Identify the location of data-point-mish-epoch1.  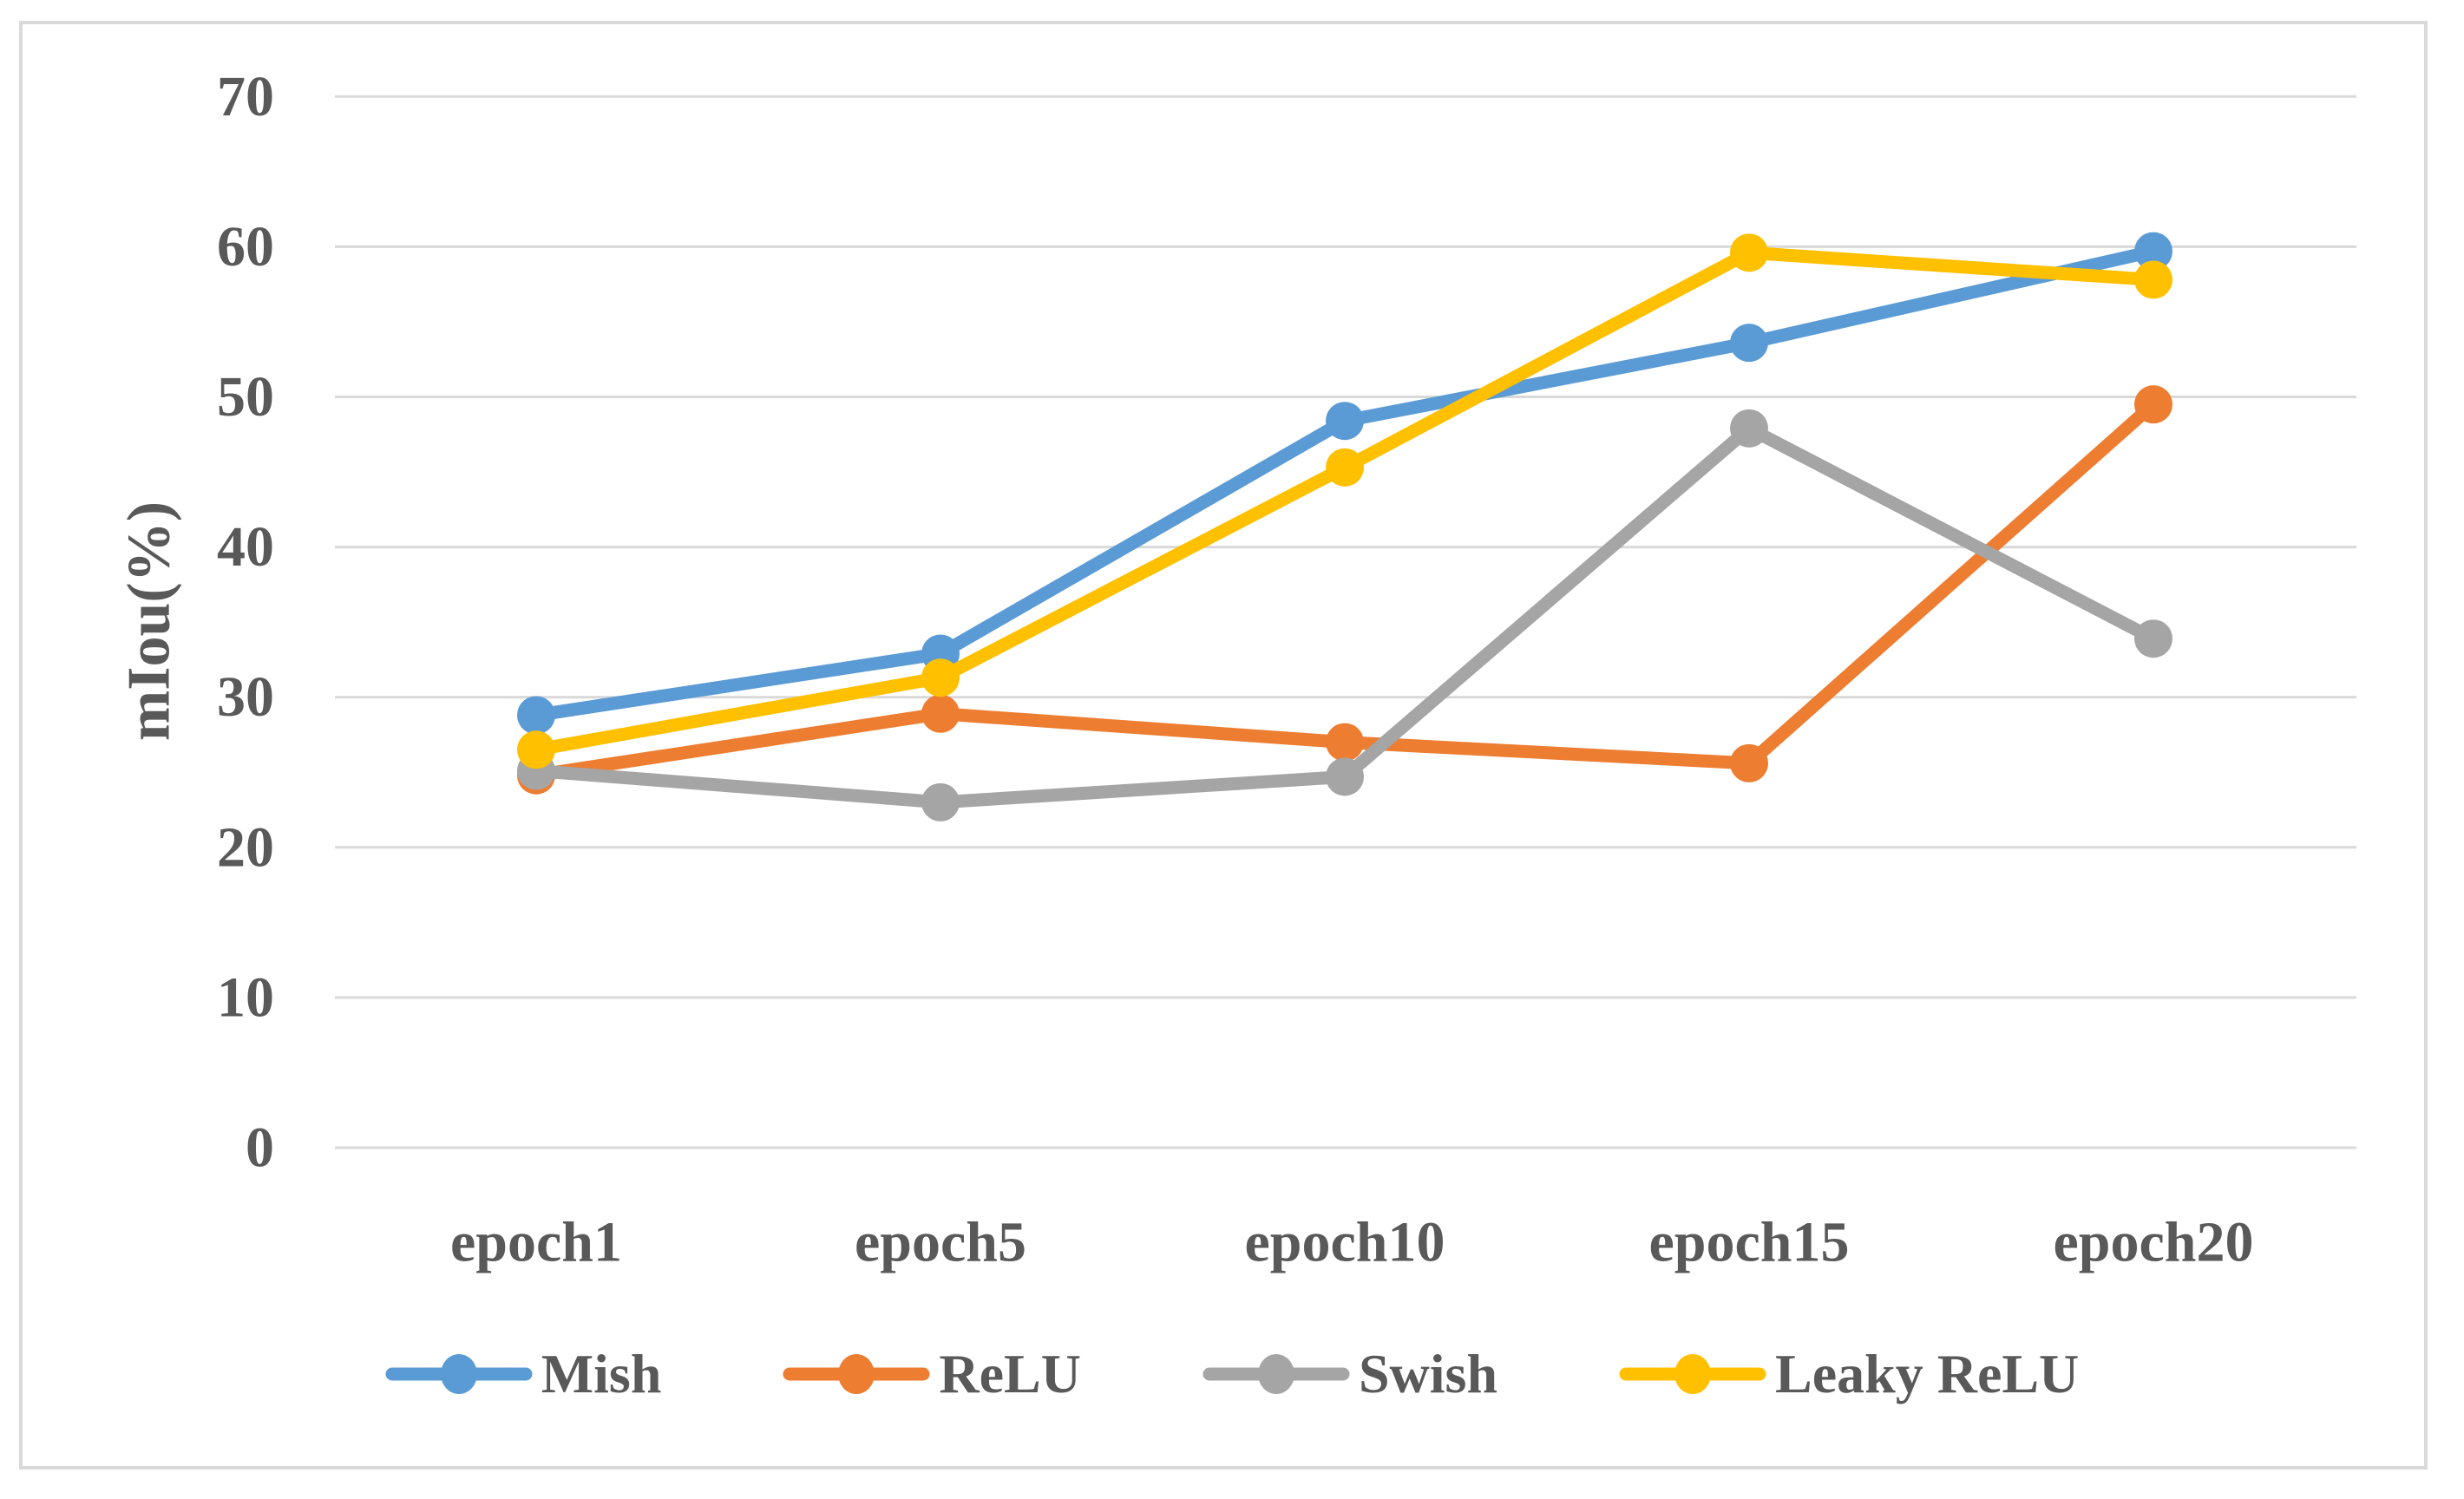
(536, 715).